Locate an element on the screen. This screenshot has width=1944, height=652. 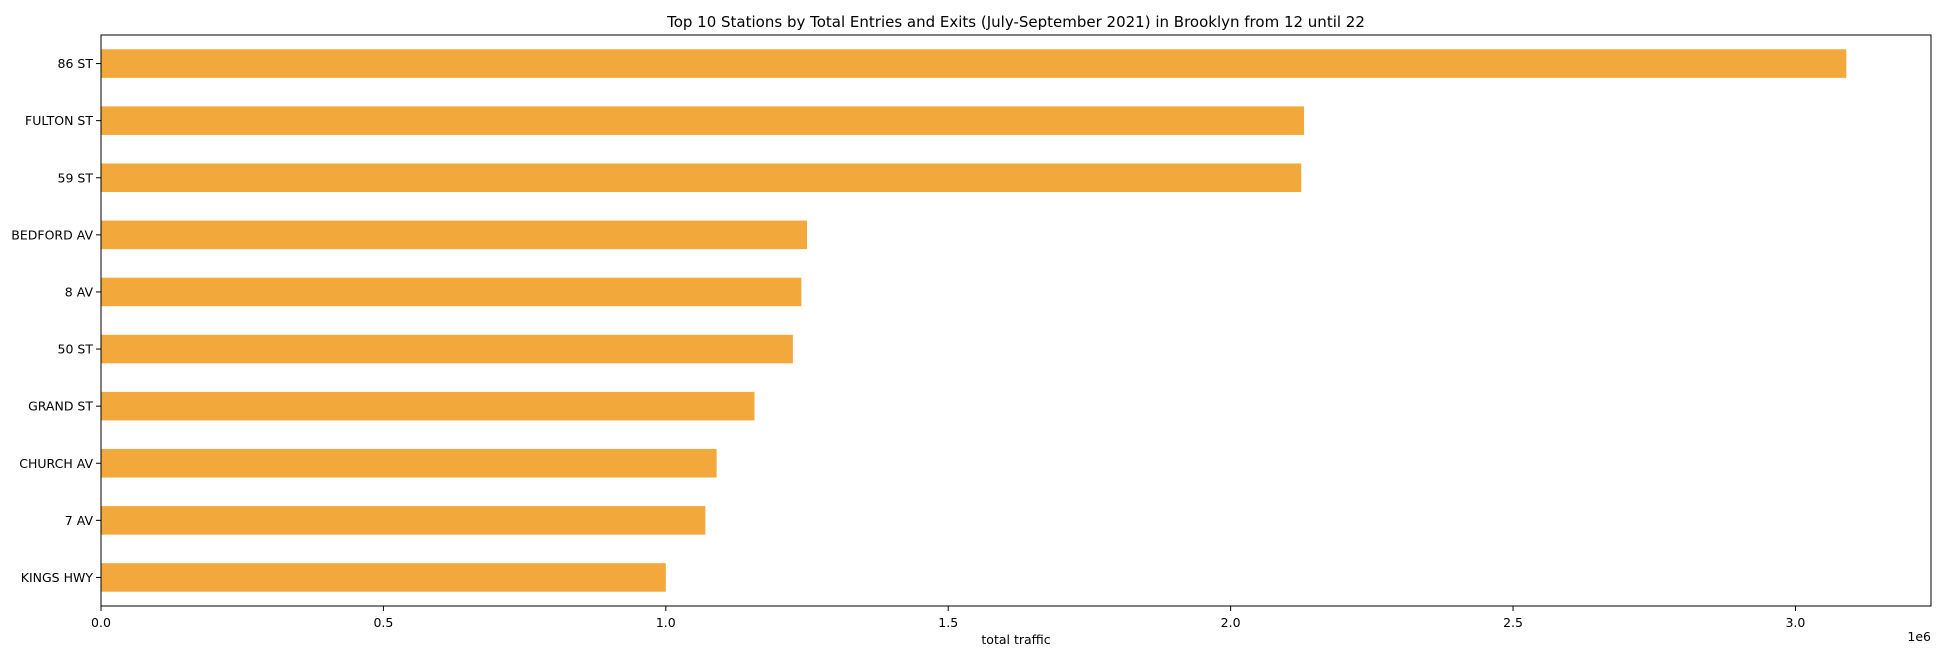
y-tick-label: GRAND ST is located at coordinates (60, 406).